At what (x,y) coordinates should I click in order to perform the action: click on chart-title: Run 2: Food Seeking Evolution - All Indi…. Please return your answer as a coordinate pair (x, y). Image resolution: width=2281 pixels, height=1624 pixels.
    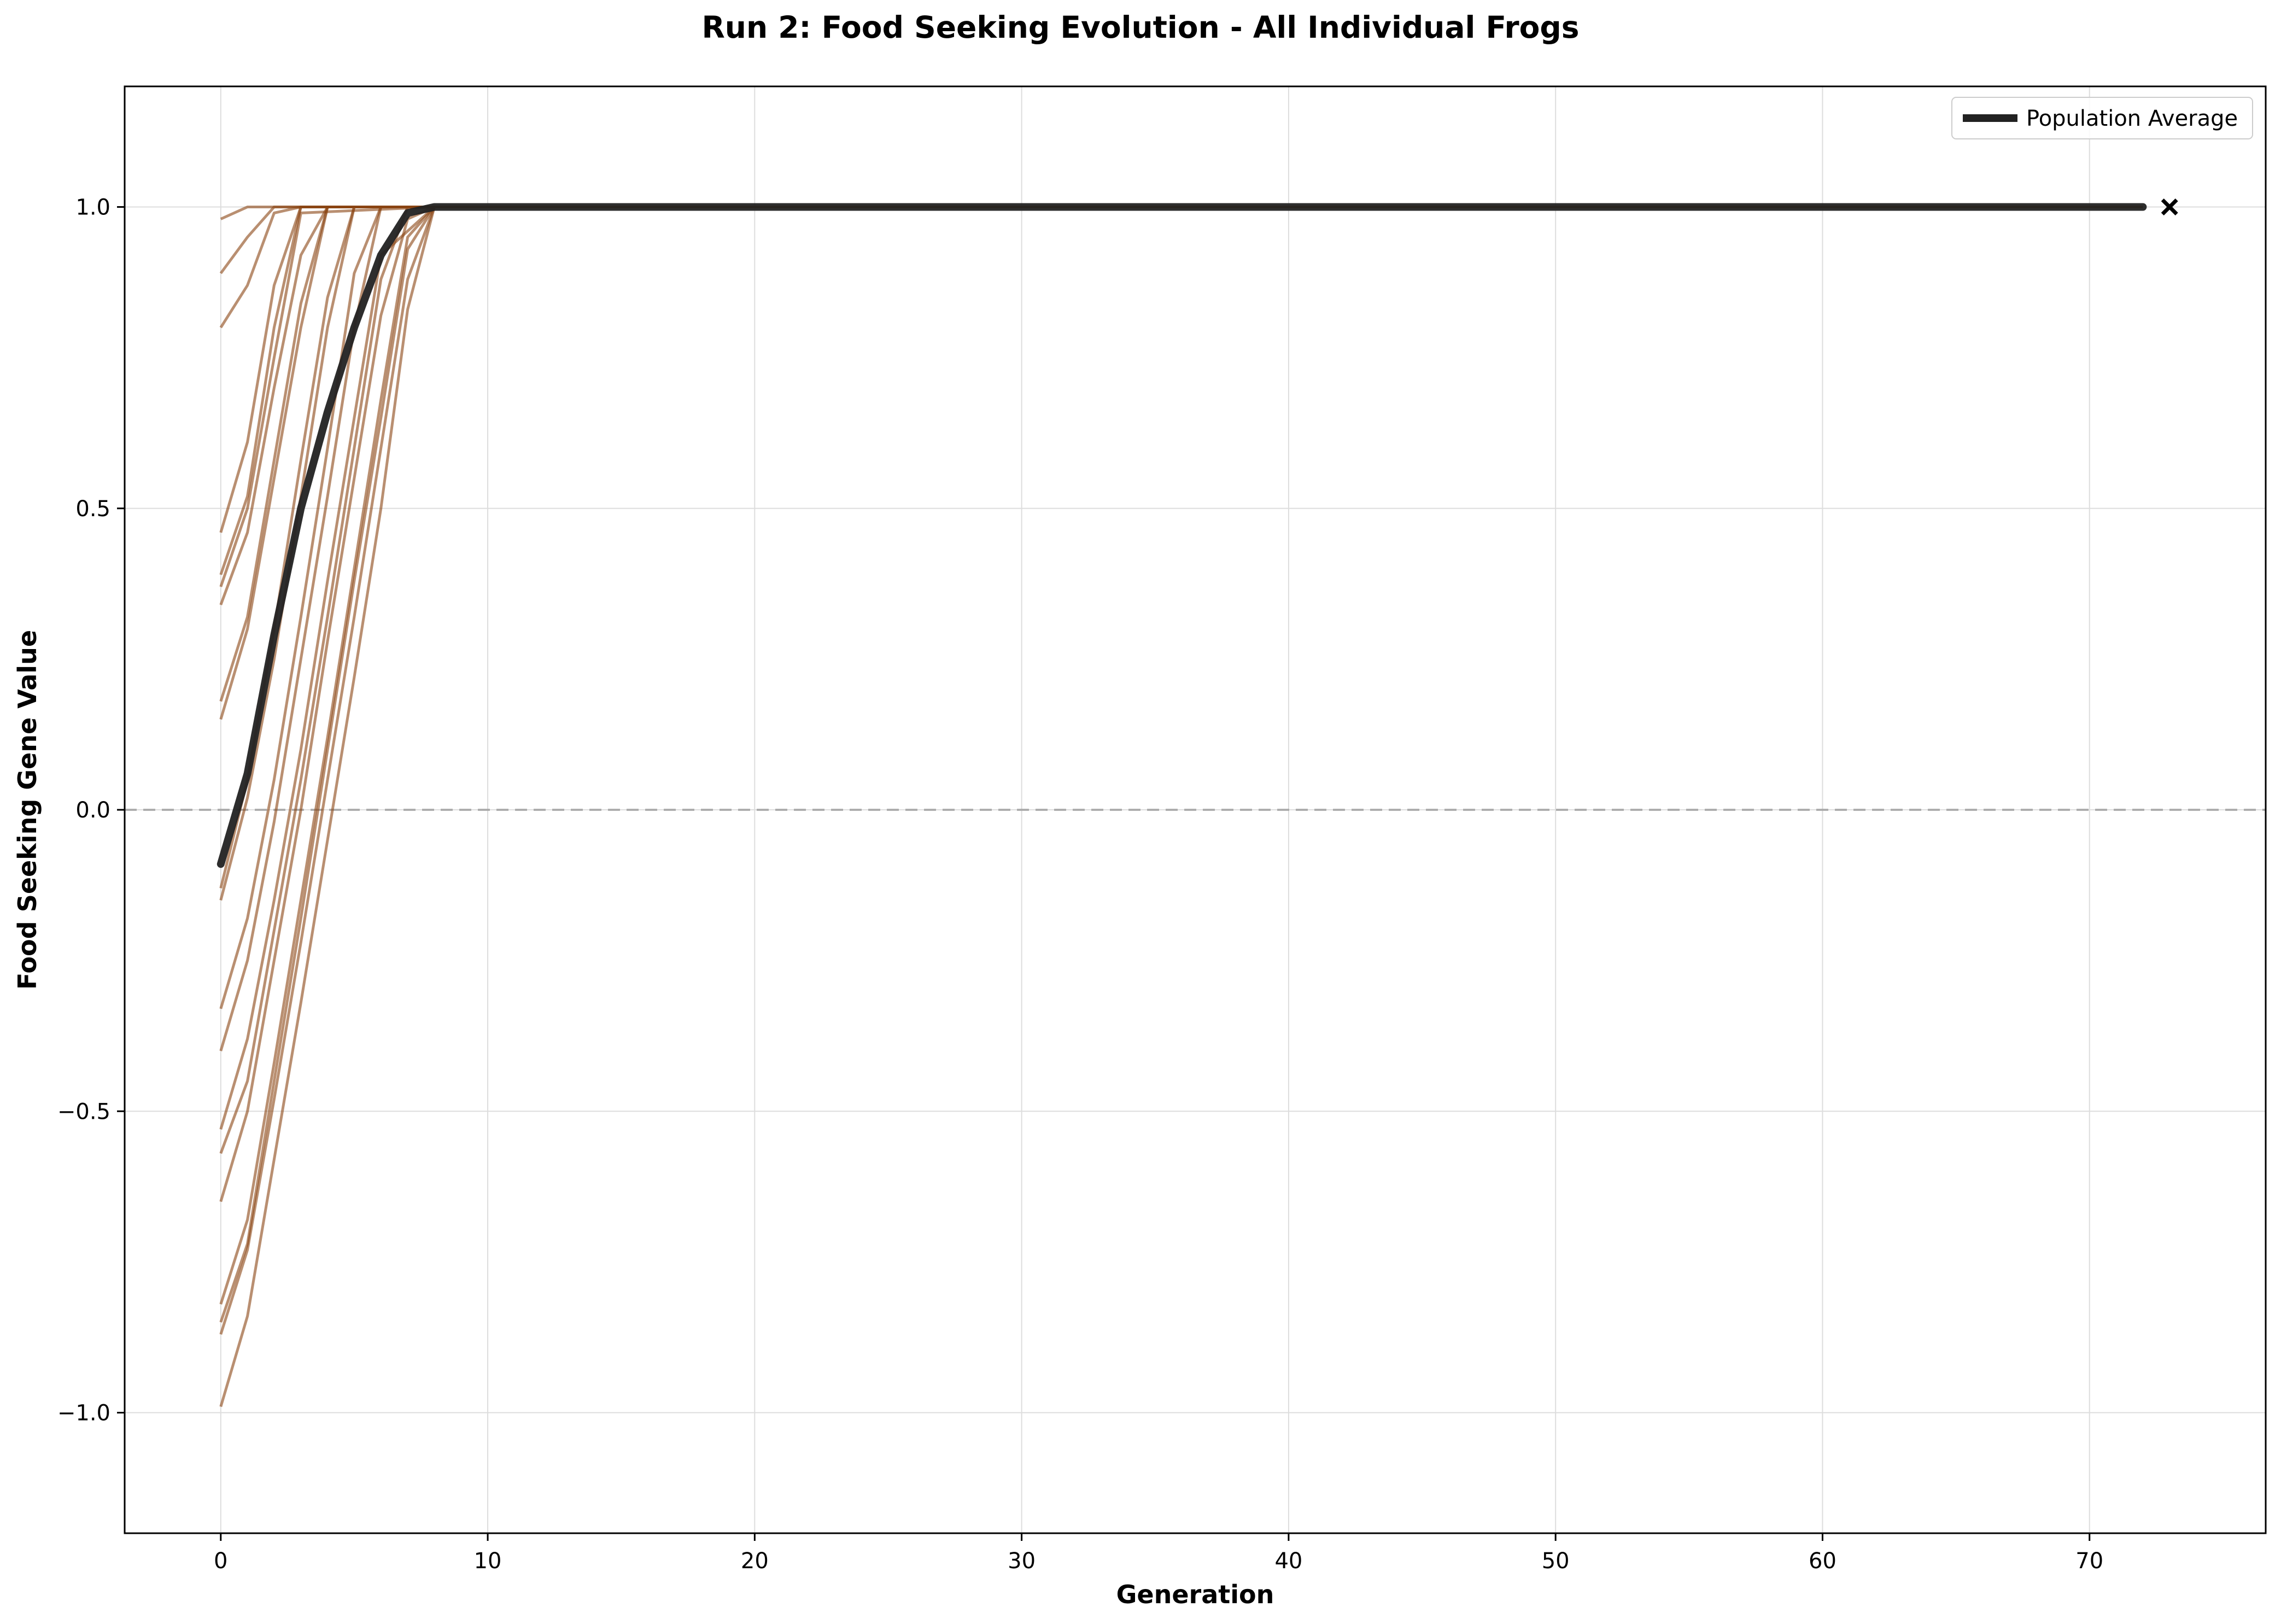
    Looking at the image, I should click on (1140, 27).